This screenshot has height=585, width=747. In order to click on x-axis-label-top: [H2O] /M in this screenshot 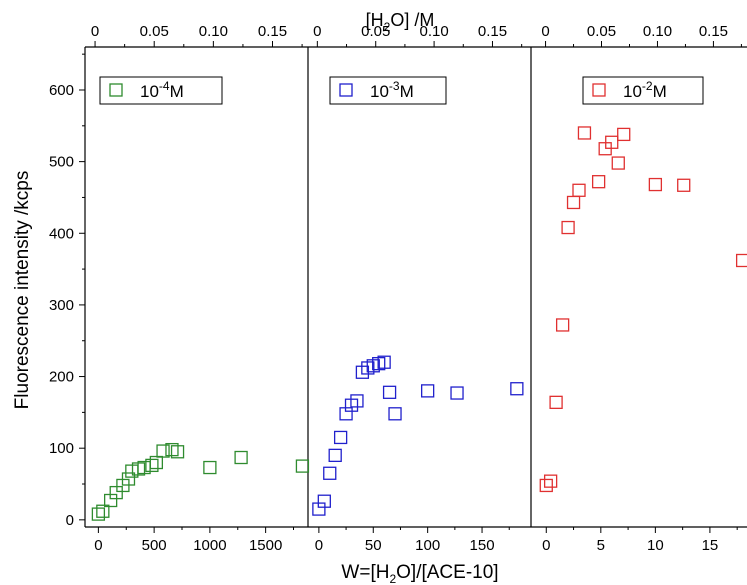, I will do `click(400, 22)`.